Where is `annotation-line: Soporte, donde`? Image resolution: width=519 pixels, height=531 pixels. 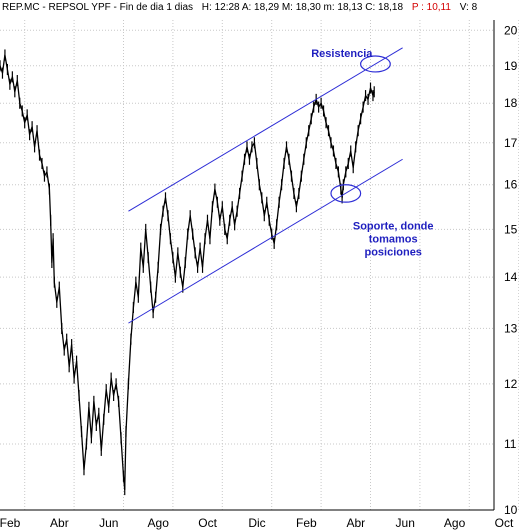 annotation-line: Soporte, donde is located at coordinates (393, 226).